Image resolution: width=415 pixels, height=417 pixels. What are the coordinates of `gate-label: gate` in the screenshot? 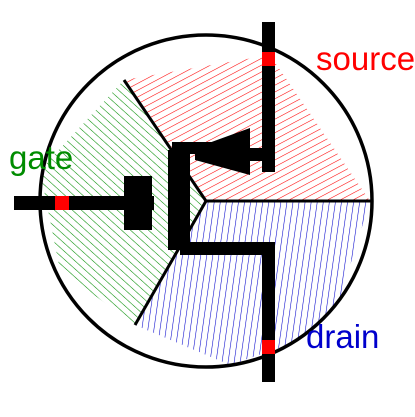 It's located at (41, 157).